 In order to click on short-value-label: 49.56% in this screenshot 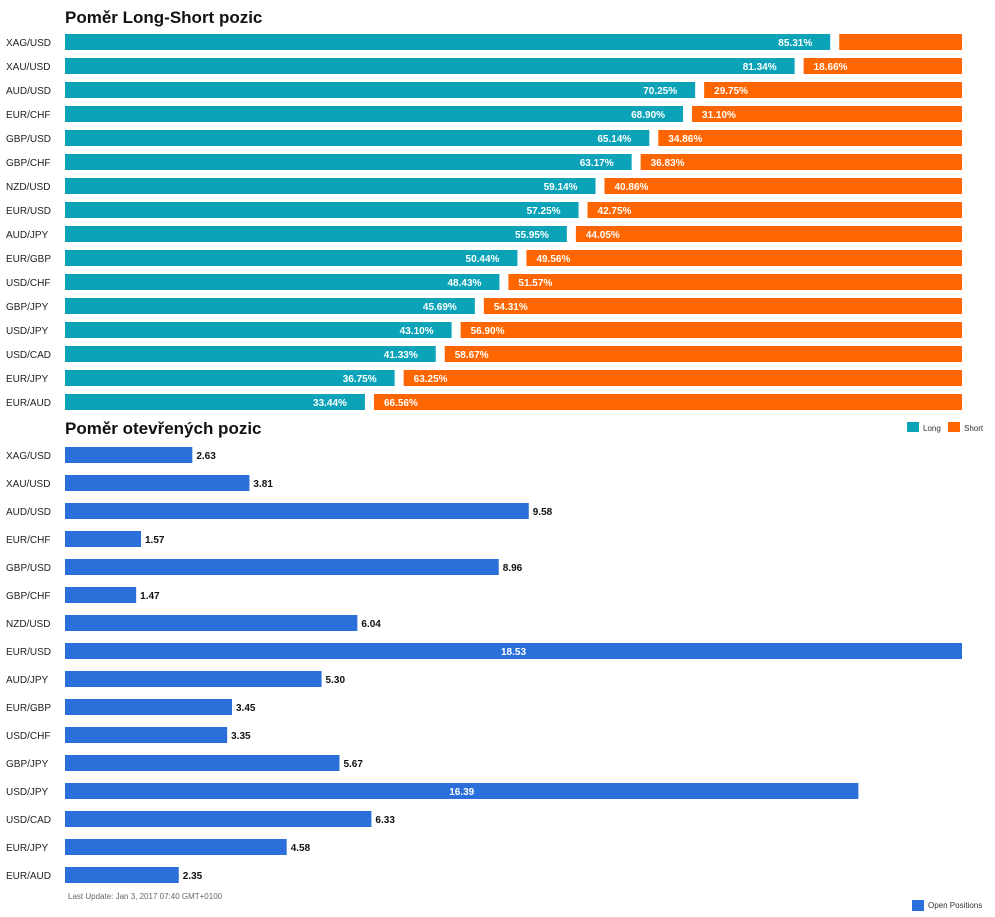, I will do `click(553, 259)`.